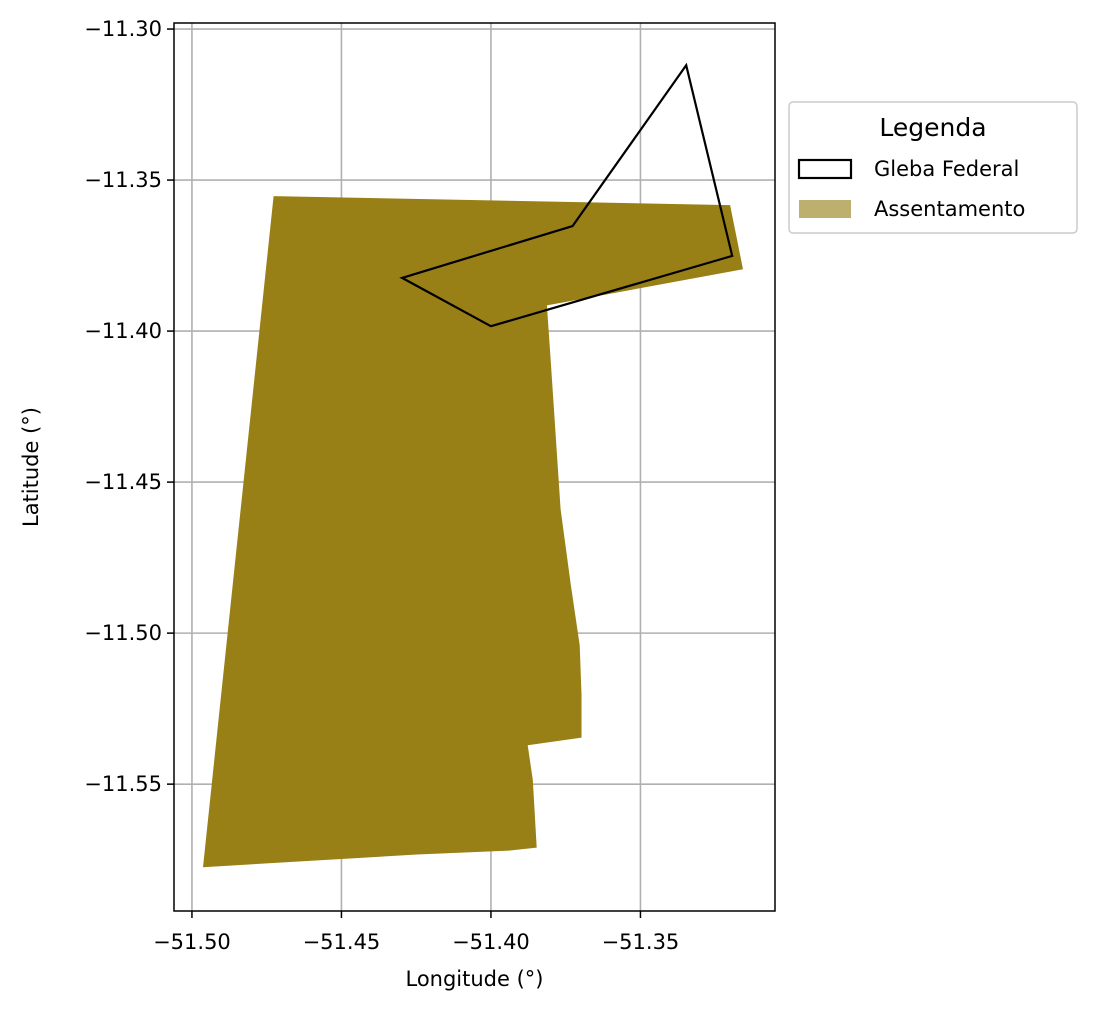  What do you see at coordinates (474, 979) in the screenshot?
I see `x-axis-title: Longitude (°)` at bounding box center [474, 979].